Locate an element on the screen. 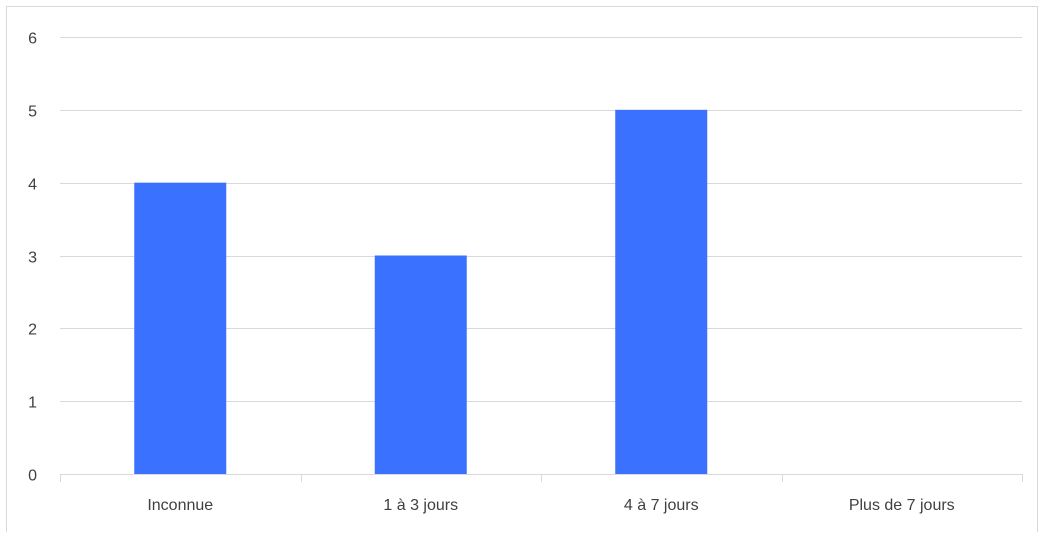 This screenshot has width=1040, height=534. y-tick-label: 0 is located at coordinates (32, 476).